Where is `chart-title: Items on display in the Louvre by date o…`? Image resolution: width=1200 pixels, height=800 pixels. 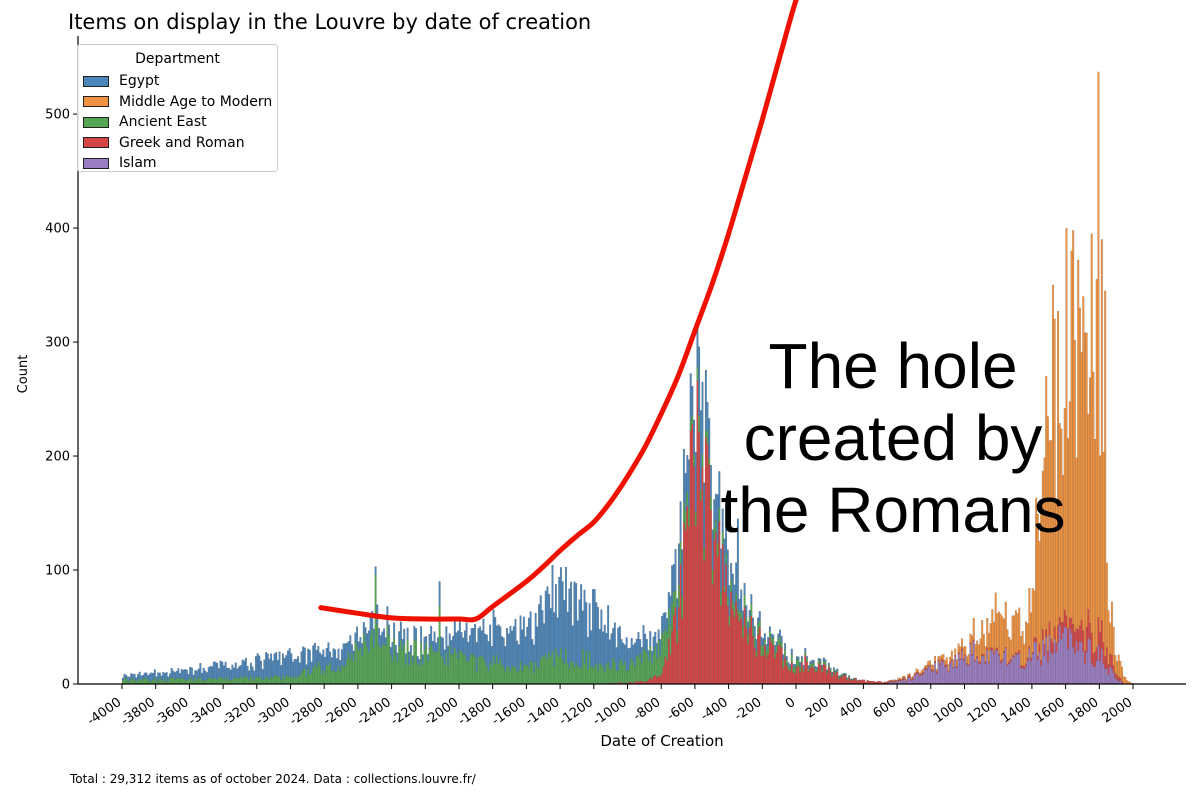 chart-title: Items on display in the Louvre by date o… is located at coordinates (330, 22).